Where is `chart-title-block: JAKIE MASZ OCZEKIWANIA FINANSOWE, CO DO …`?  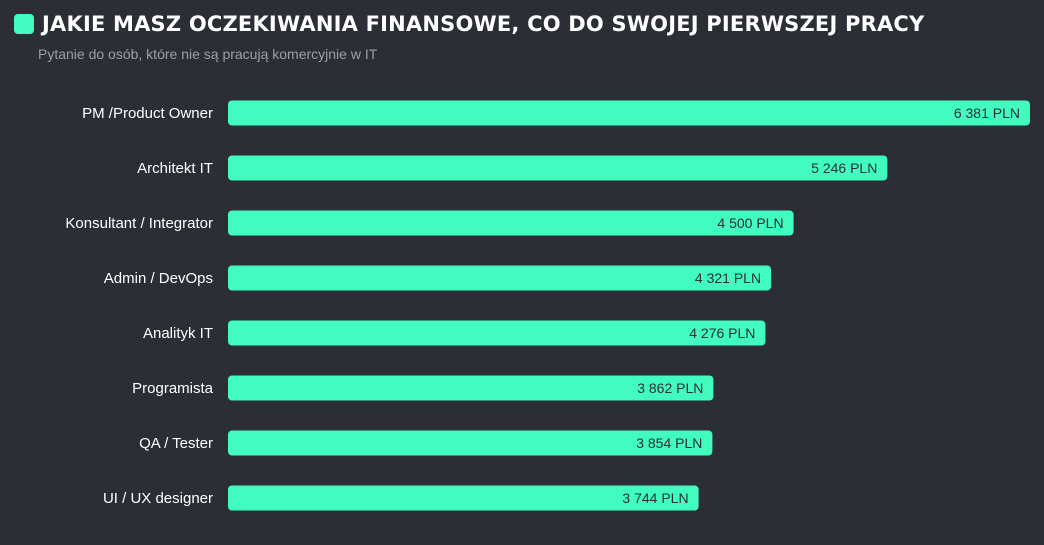 chart-title-block: JAKIE MASZ OCZEKIWANIA FINANSOWE, CO DO … is located at coordinates (469, 24).